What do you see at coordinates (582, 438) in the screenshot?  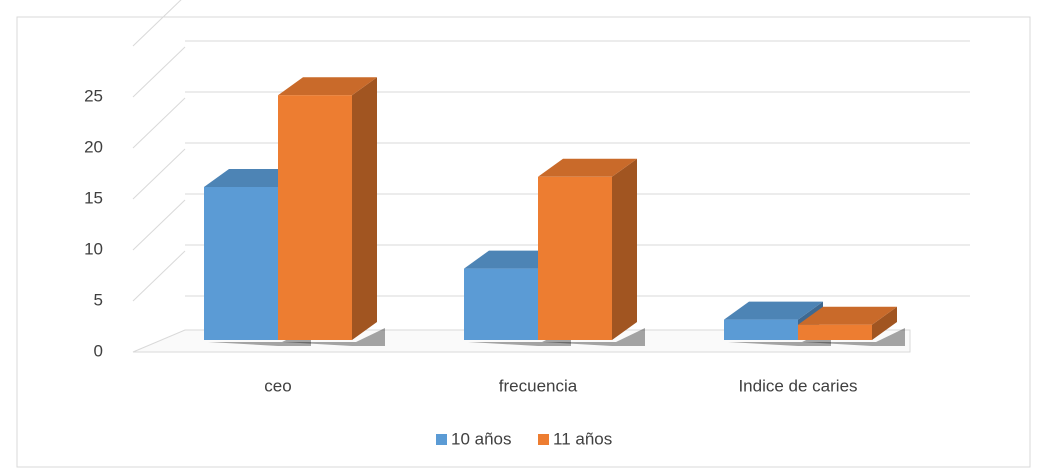 I see `legend-label: 11 años` at bounding box center [582, 438].